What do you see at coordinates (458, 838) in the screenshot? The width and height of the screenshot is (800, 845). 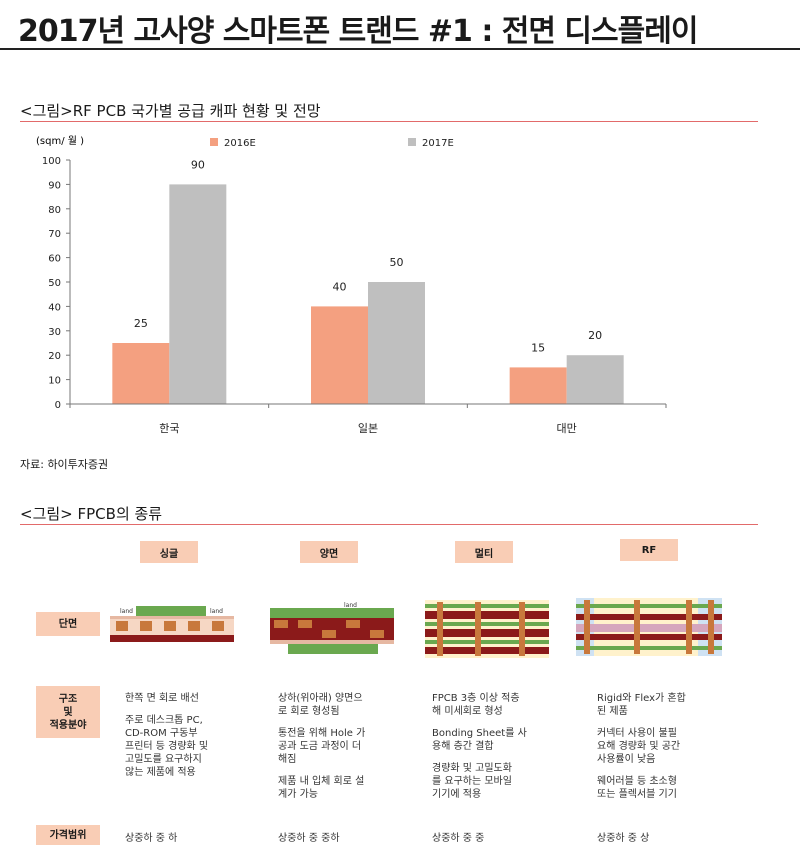 I see `multi-price: 상중하 중 중` at bounding box center [458, 838].